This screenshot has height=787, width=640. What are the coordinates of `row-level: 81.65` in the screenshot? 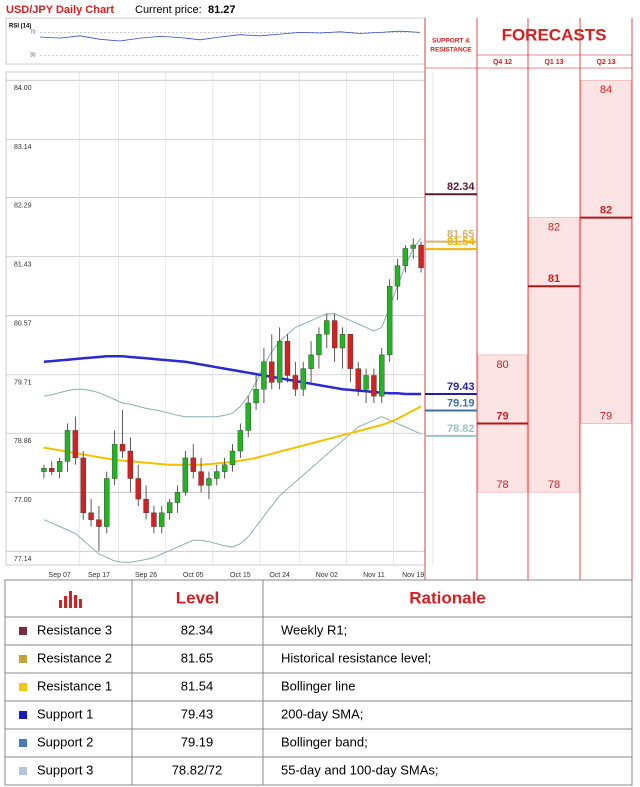 It's located at (197, 657).